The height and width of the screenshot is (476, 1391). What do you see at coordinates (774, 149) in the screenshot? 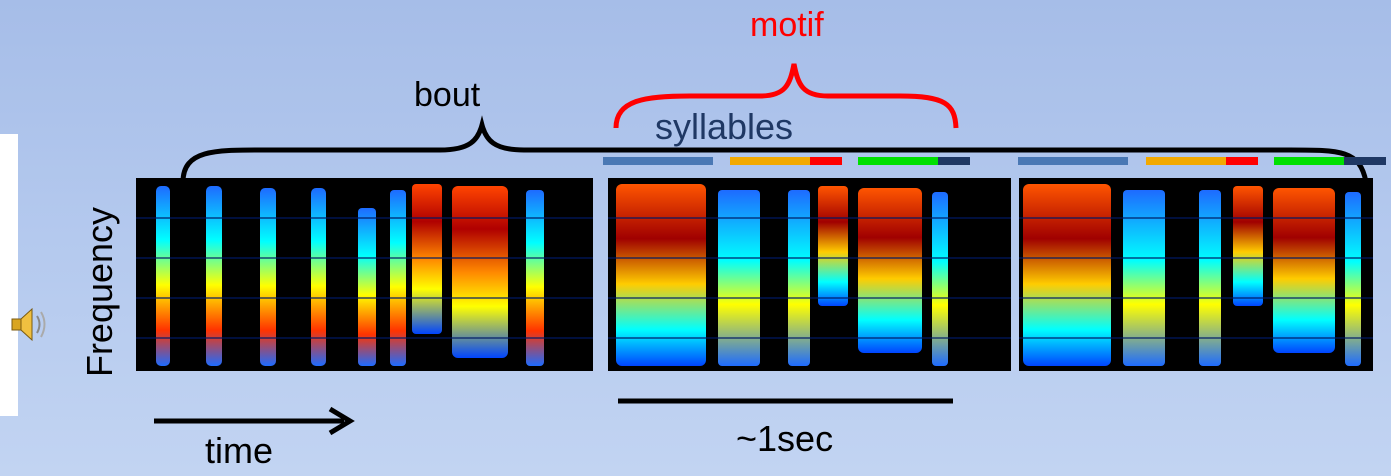
I see `bout-brace` at bounding box center [774, 149].